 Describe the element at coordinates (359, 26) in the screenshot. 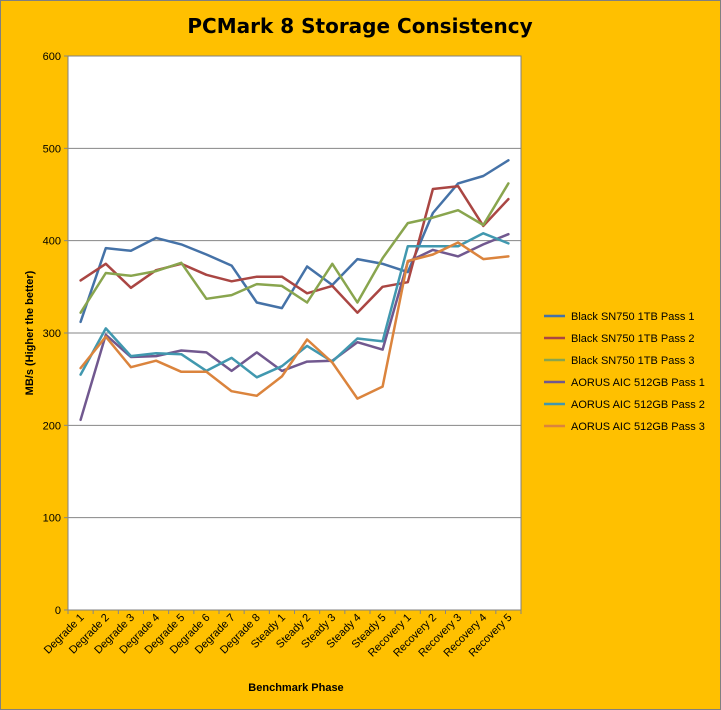

I see `chart-title: PCMark 8 Storage Consistency` at that location.